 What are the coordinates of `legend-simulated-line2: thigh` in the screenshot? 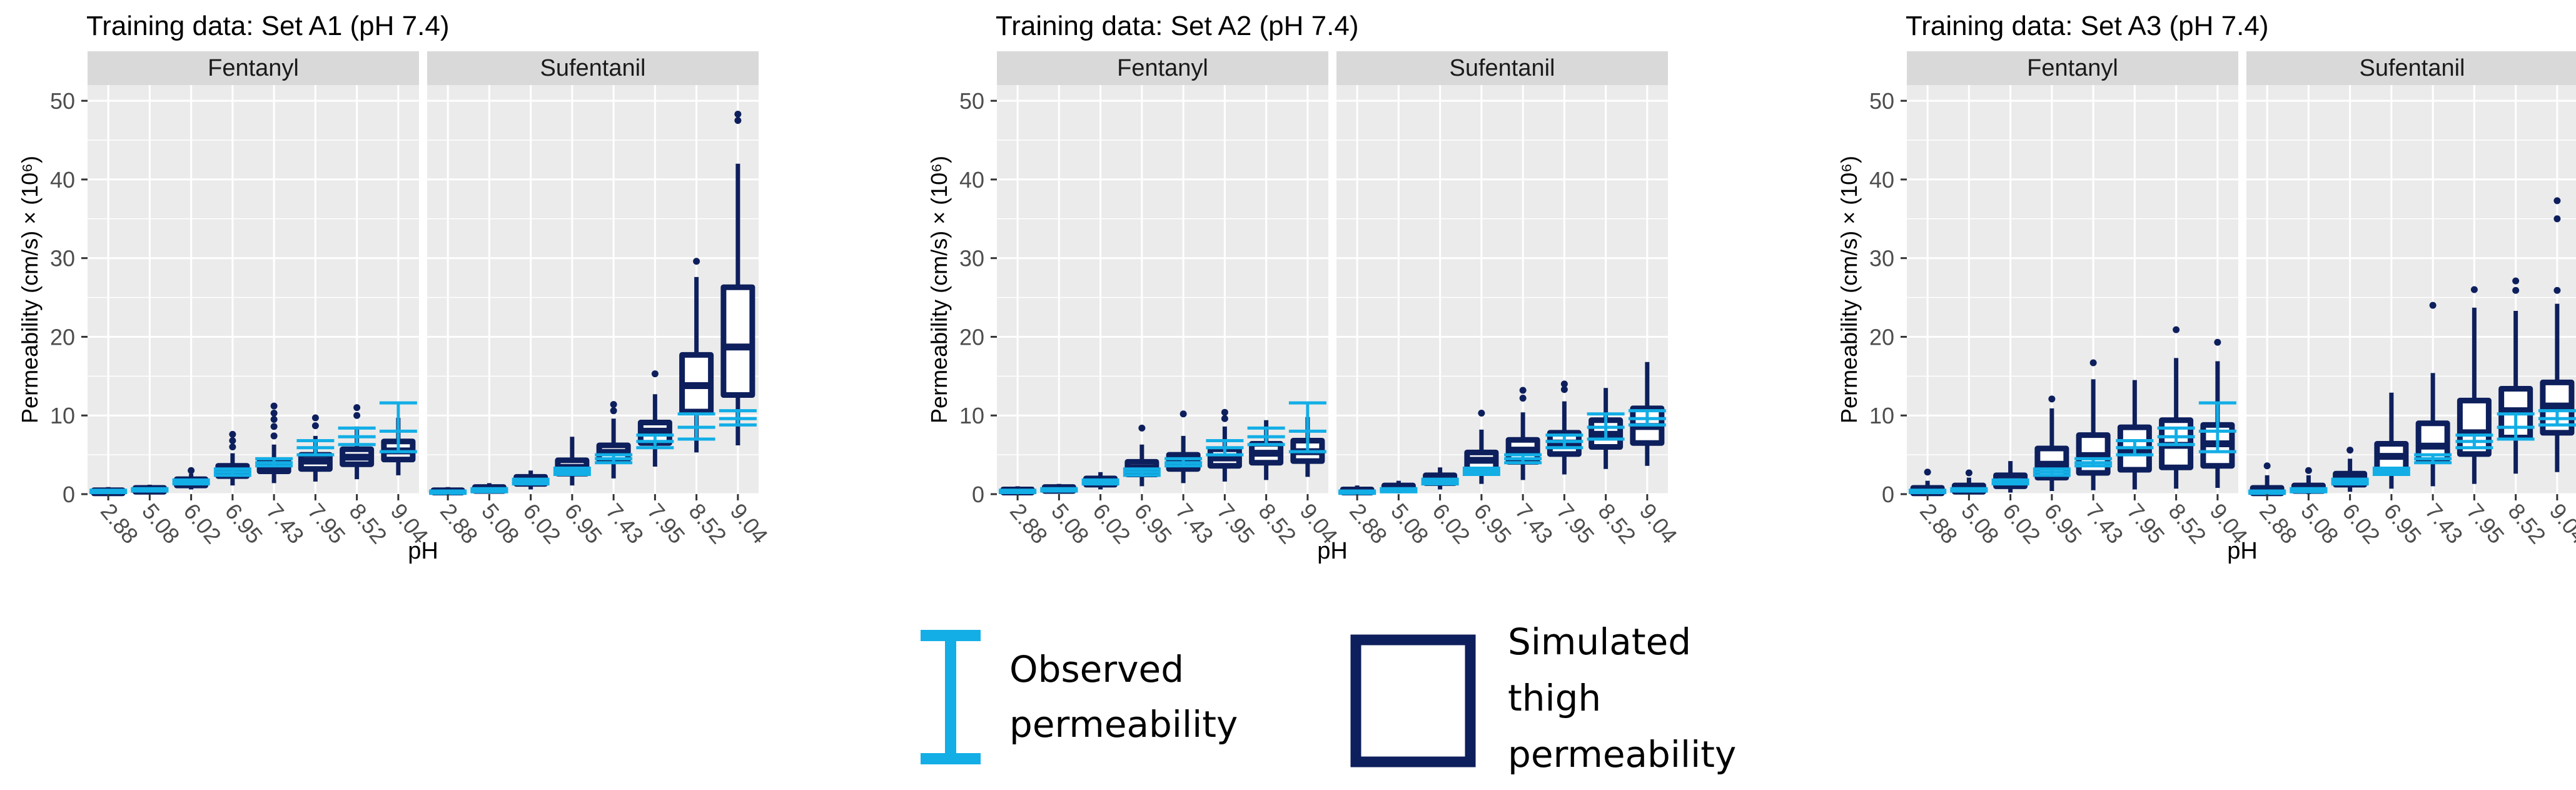 It's located at (1555, 698).